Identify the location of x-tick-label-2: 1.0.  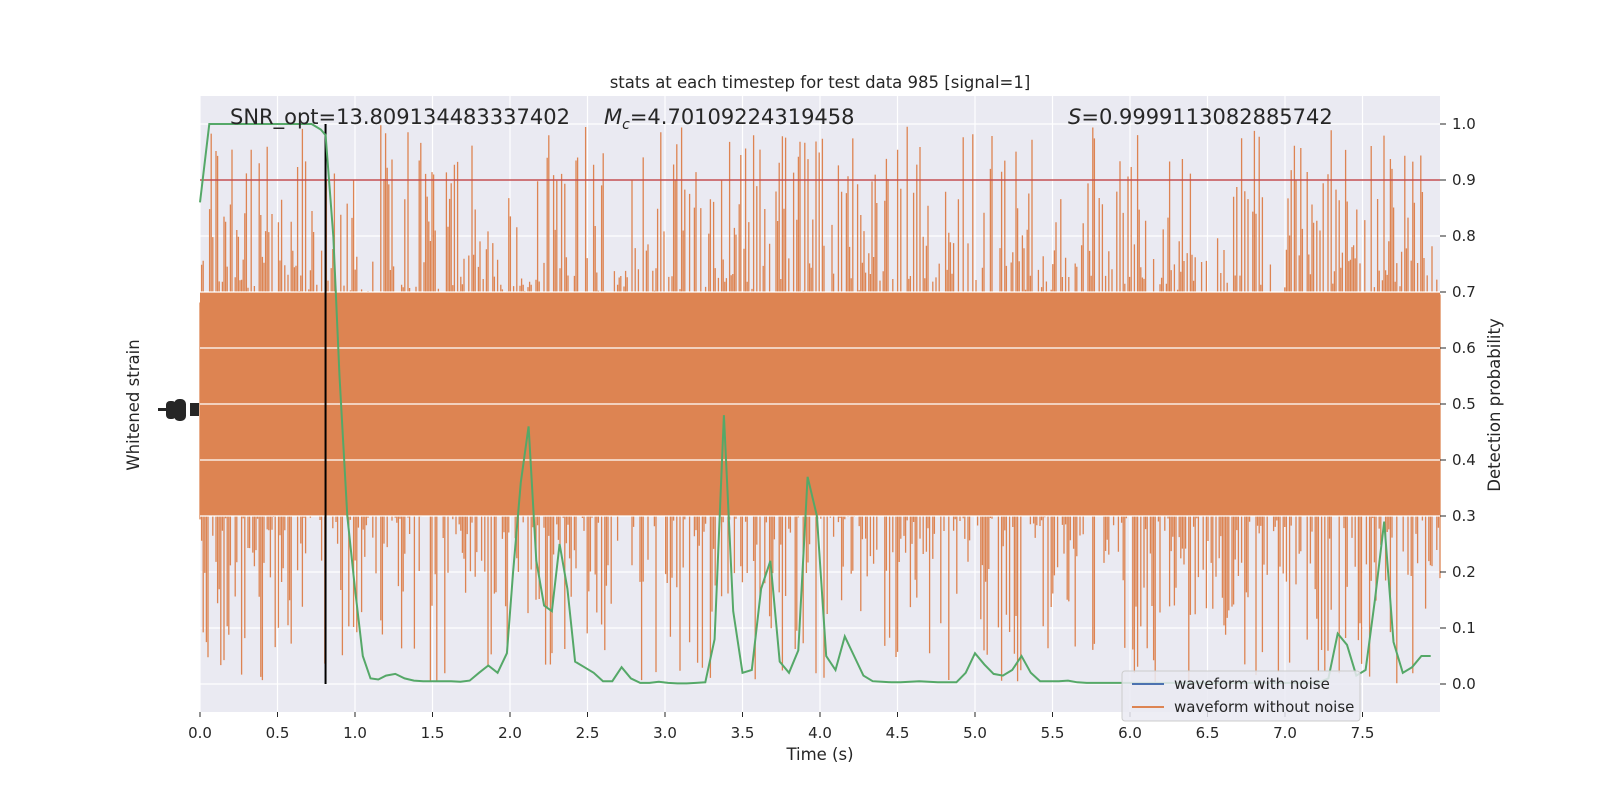
(355, 733).